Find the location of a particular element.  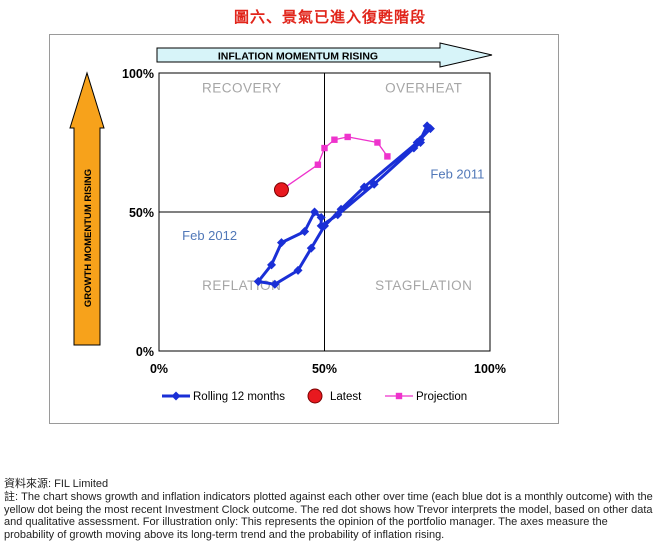

growth-arrow: GROWTH MOMENTUM RISING is located at coordinates (87, 208).